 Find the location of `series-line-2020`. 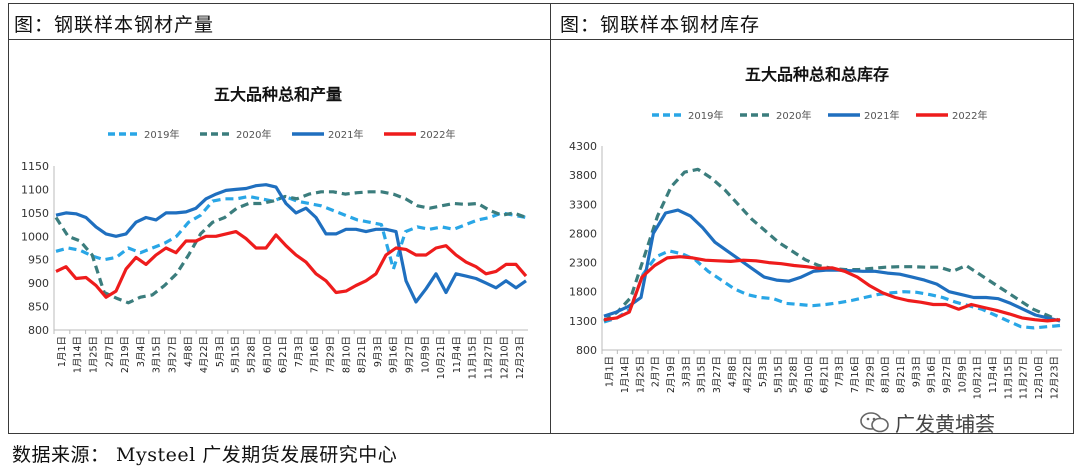

series-line-2020 is located at coordinates (290, 247).